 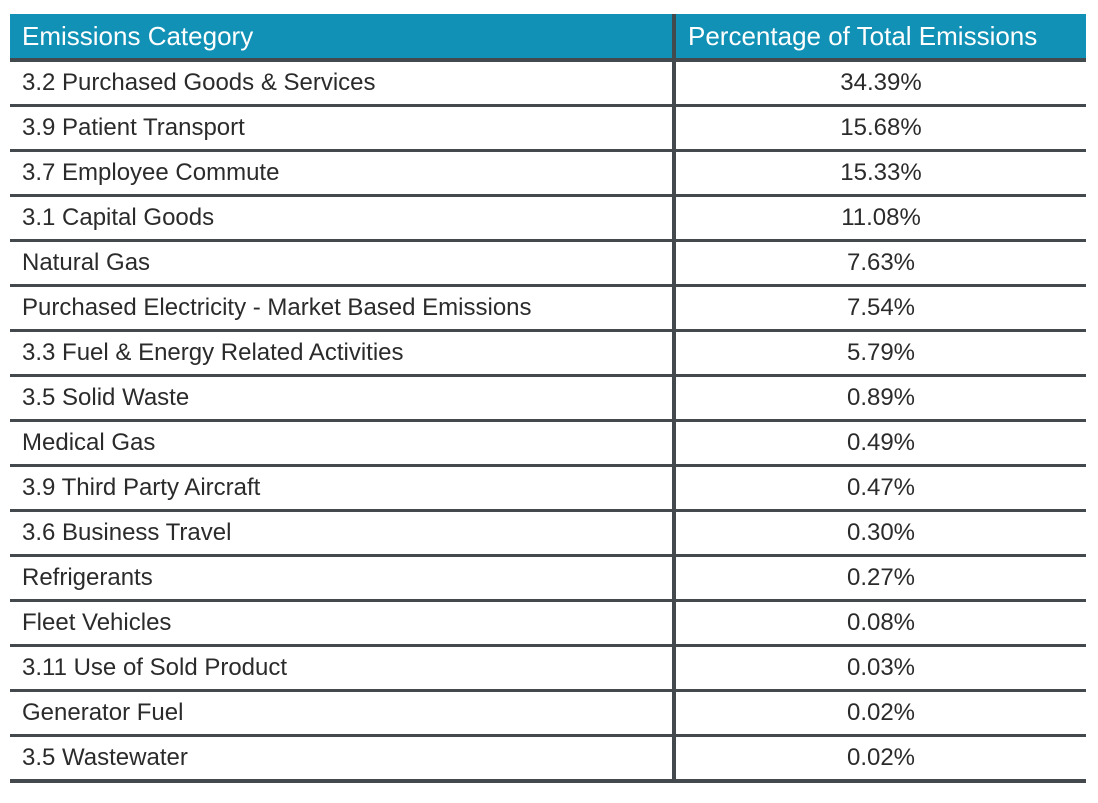 What do you see at coordinates (879, 38) in the screenshot?
I see `header-percentage-of-total-emissions: Percentage of Total Emissions` at bounding box center [879, 38].